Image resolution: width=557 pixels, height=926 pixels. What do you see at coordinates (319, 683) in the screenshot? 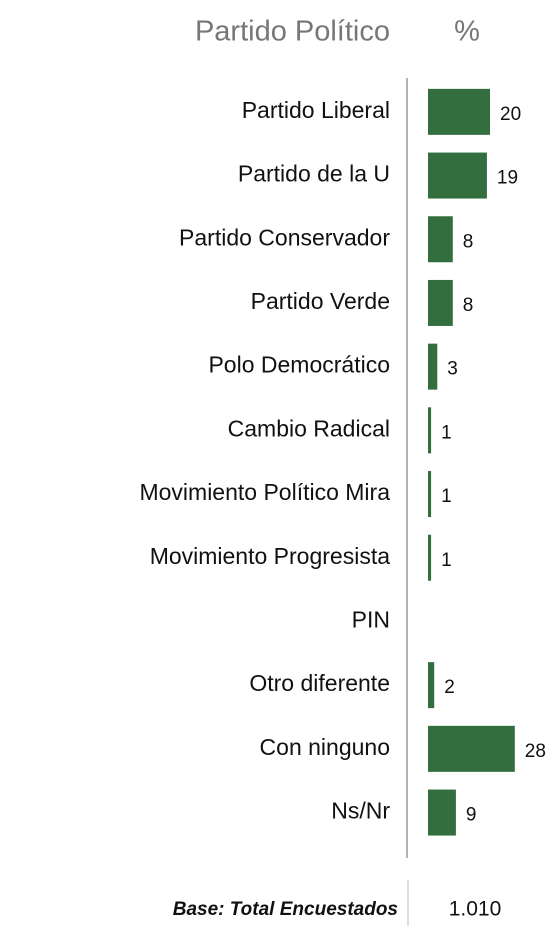
I see `category-label: Otro diferente` at bounding box center [319, 683].